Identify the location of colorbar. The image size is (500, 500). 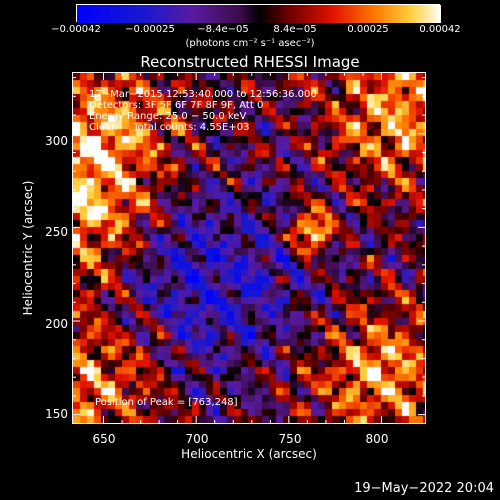
(258, 13).